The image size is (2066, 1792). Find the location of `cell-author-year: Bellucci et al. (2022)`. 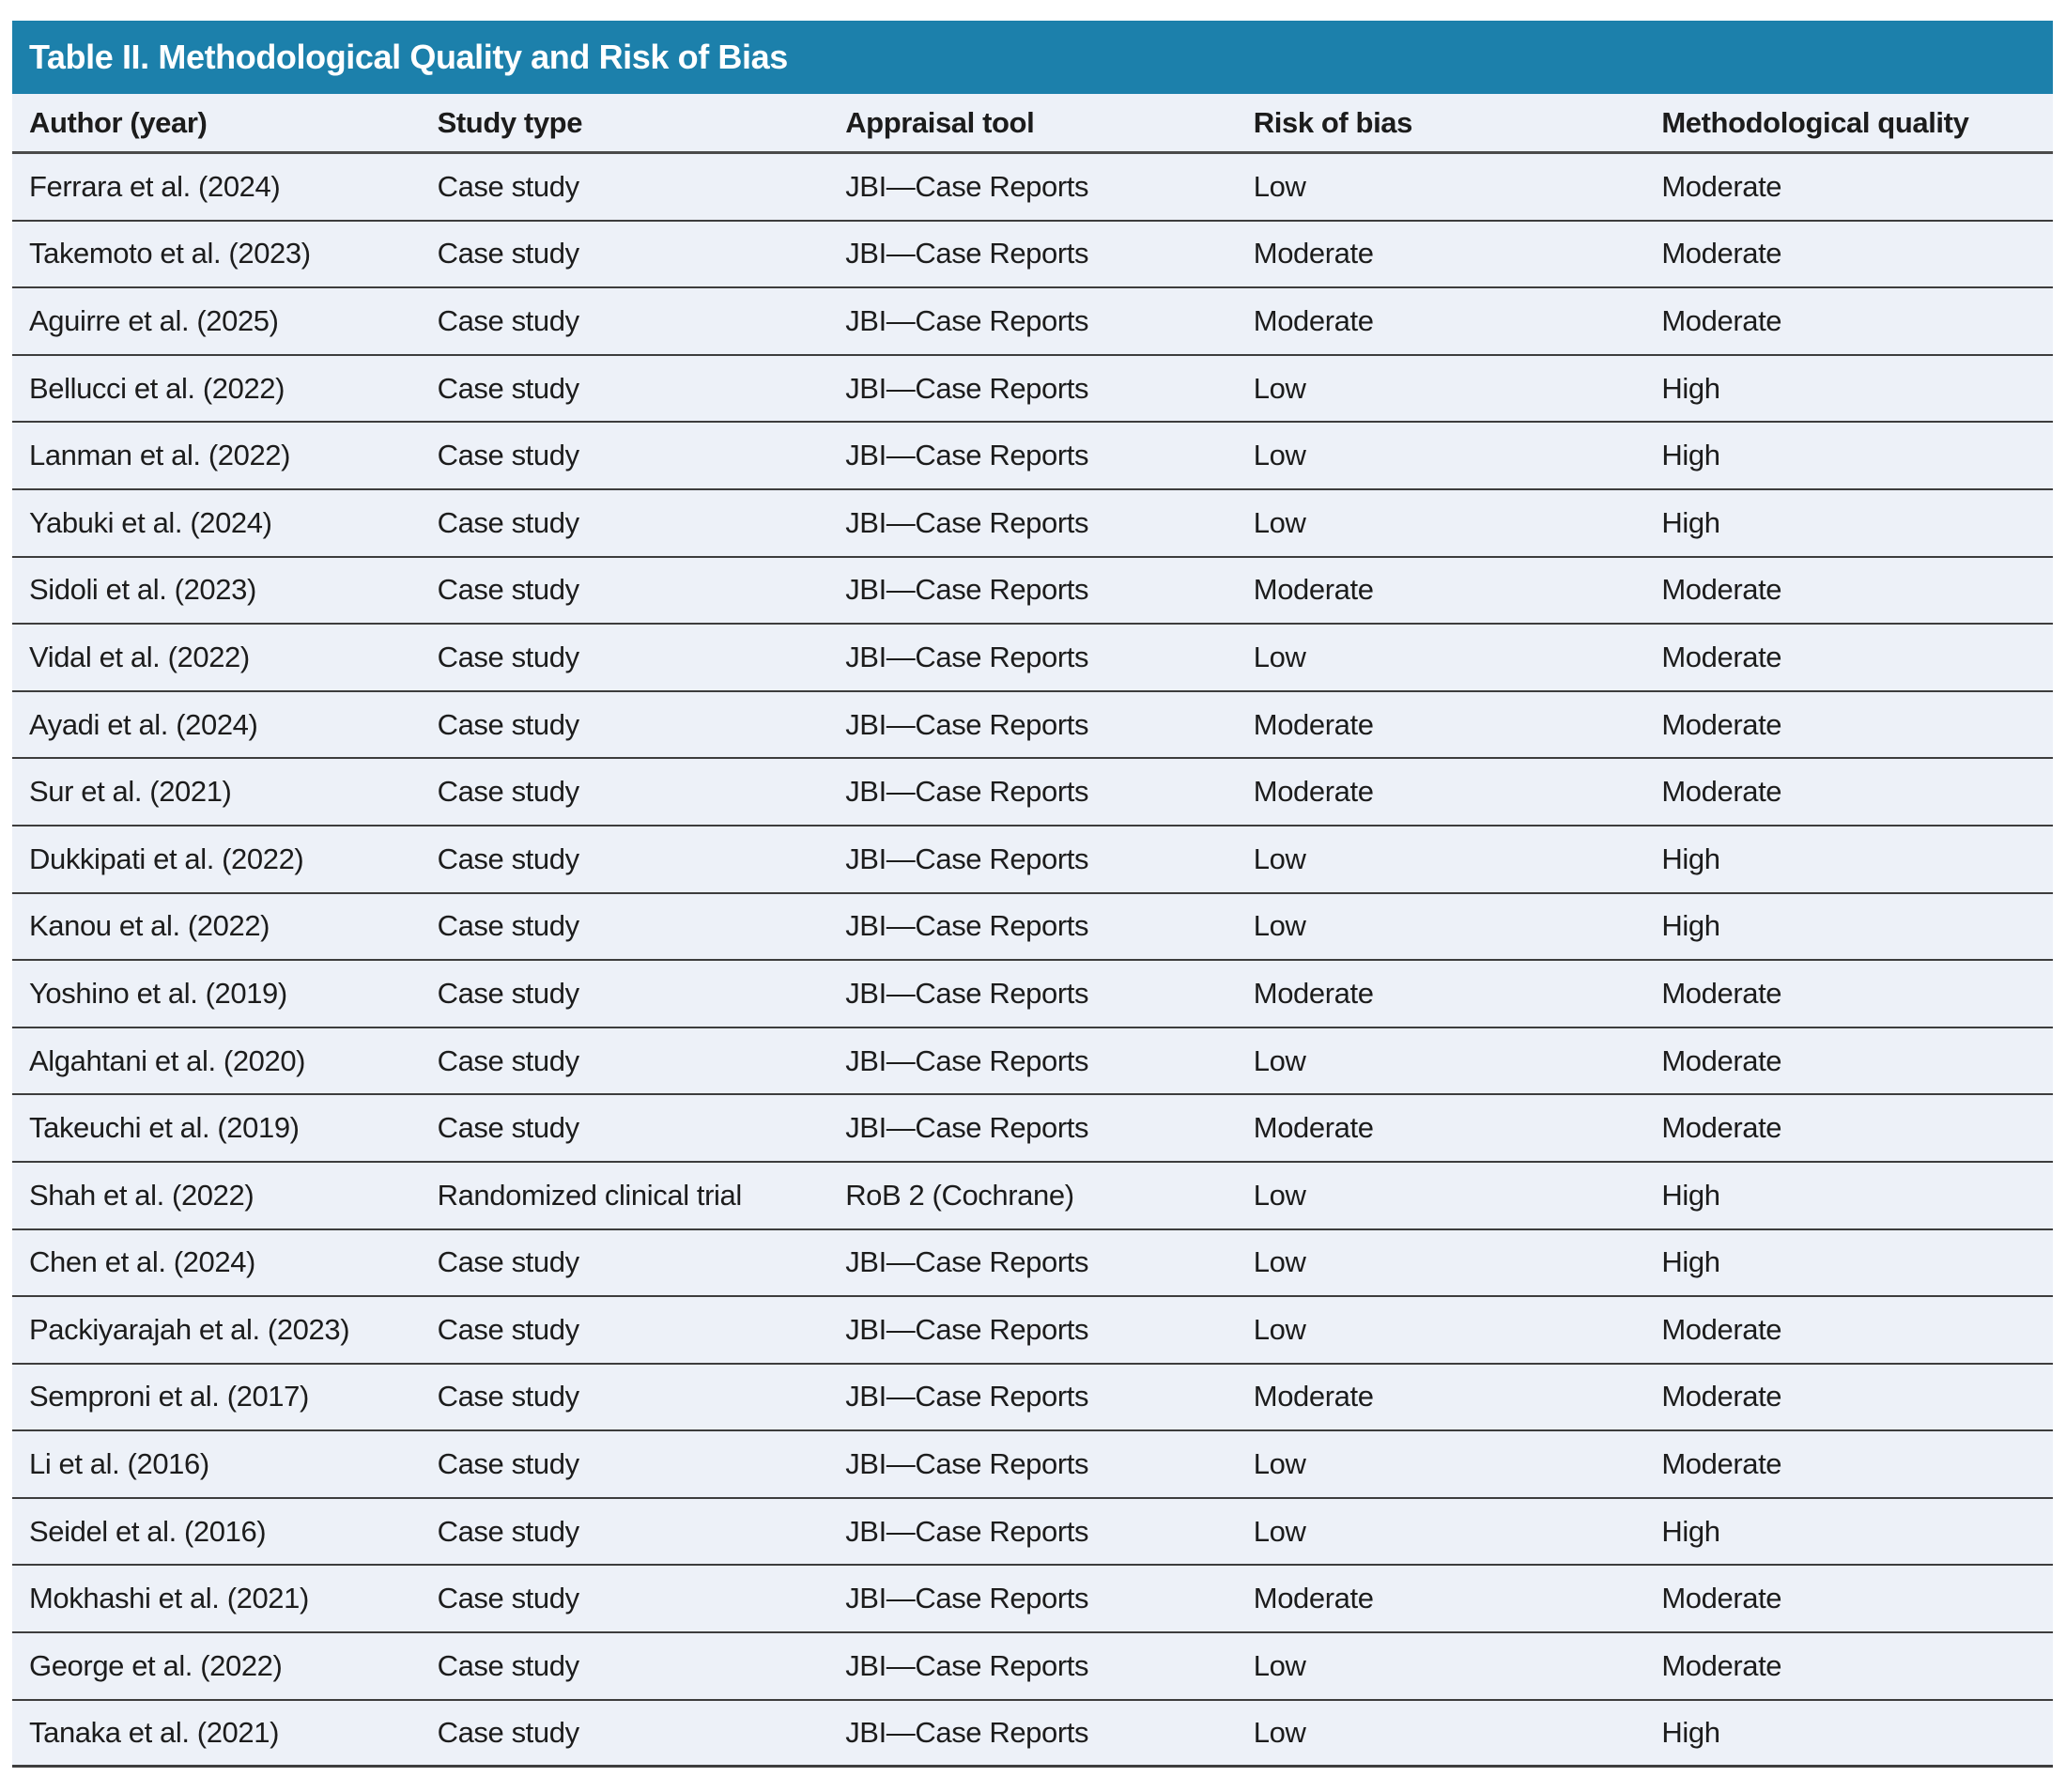

cell-author-year: Bellucci et al. (2022) is located at coordinates (157, 388).